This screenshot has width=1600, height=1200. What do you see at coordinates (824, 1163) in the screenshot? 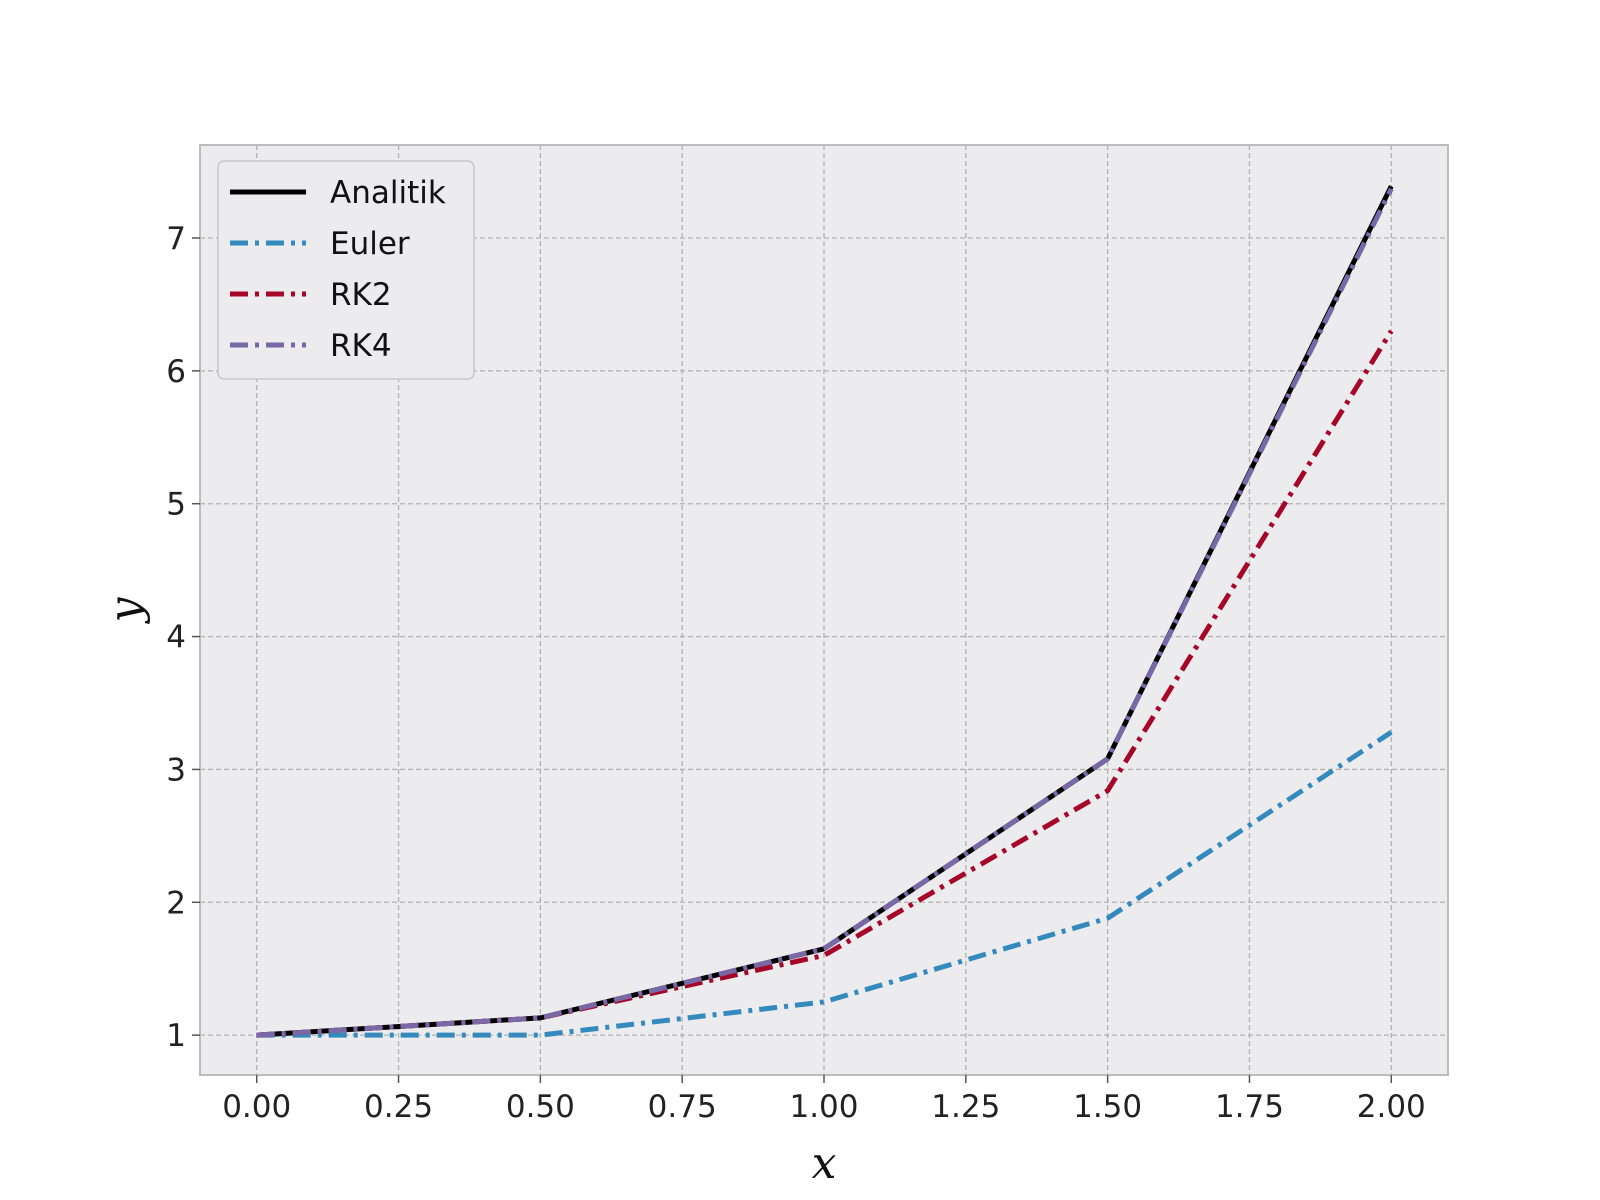
I see `x-axis-label: x` at bounding box center [824, 1163].